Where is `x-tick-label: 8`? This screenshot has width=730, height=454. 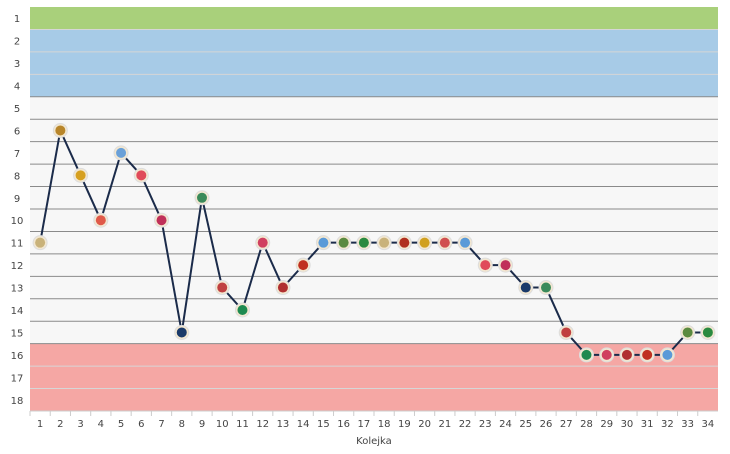 x-tick-label: 8 is located at coordinates (182, 424).